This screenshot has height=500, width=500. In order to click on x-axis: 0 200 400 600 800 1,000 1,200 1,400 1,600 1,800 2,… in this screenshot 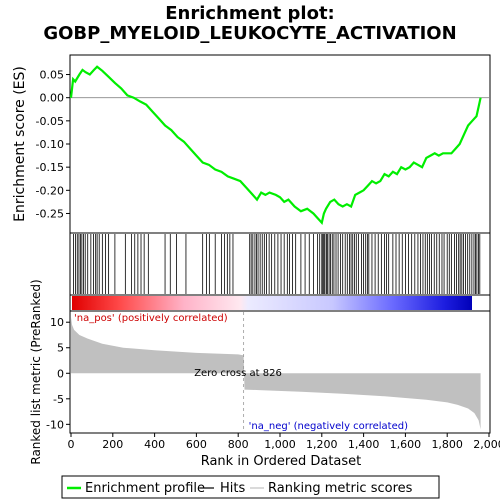, I will do `click(284, 442)`.